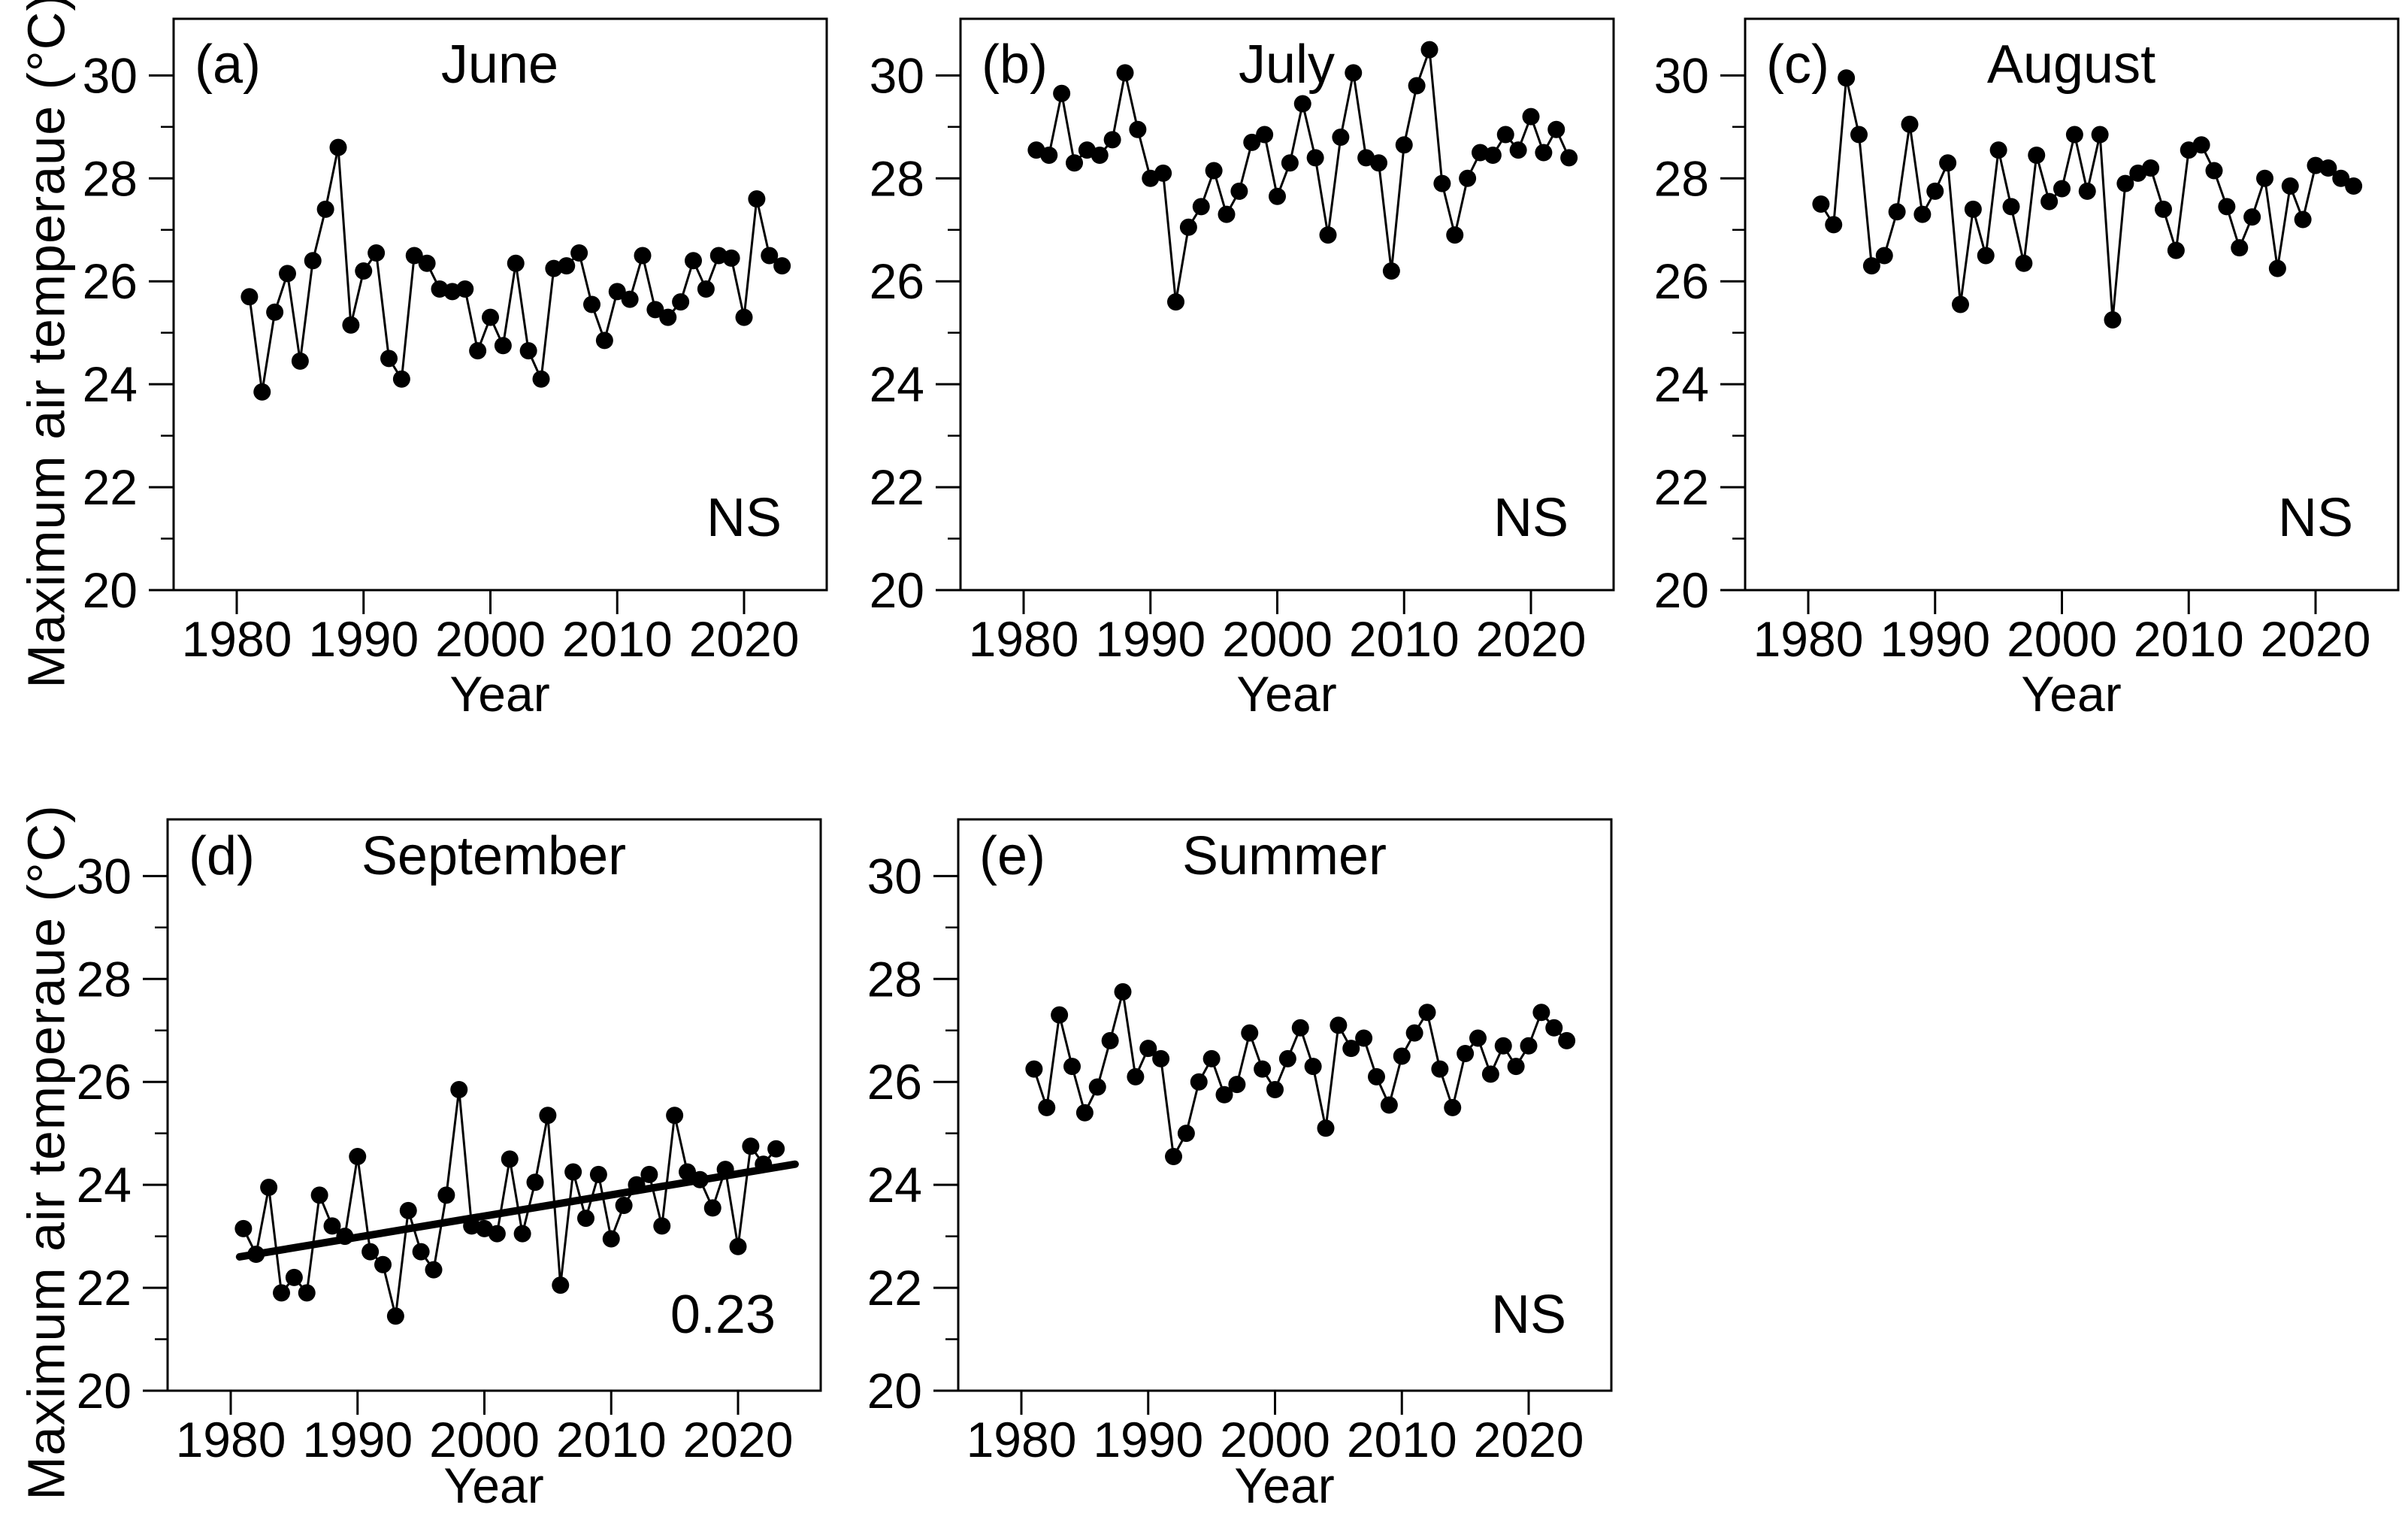  I want to click on panel-september-plot: 20 22 24 26 28 30 1980 1990 2000 2010 2020, so click(449, 1142).